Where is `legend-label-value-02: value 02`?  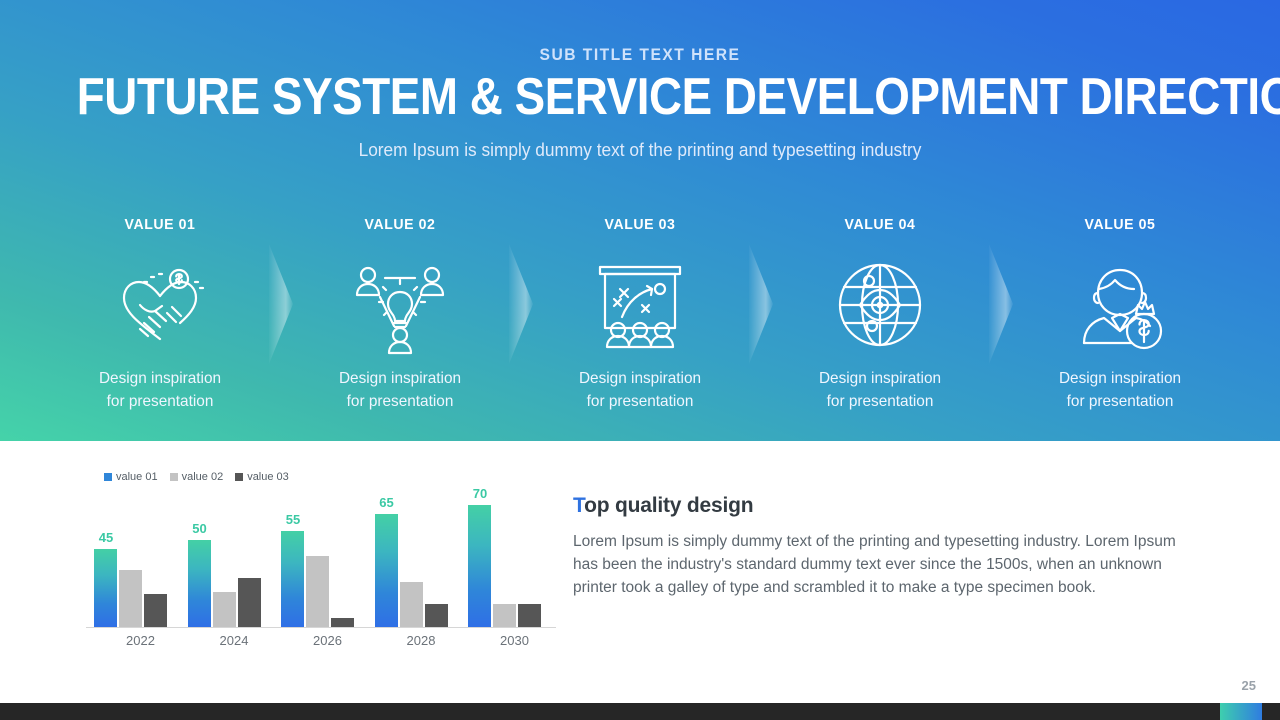 legend-label-value-02: value 02 is located at coordinates (202, 477).